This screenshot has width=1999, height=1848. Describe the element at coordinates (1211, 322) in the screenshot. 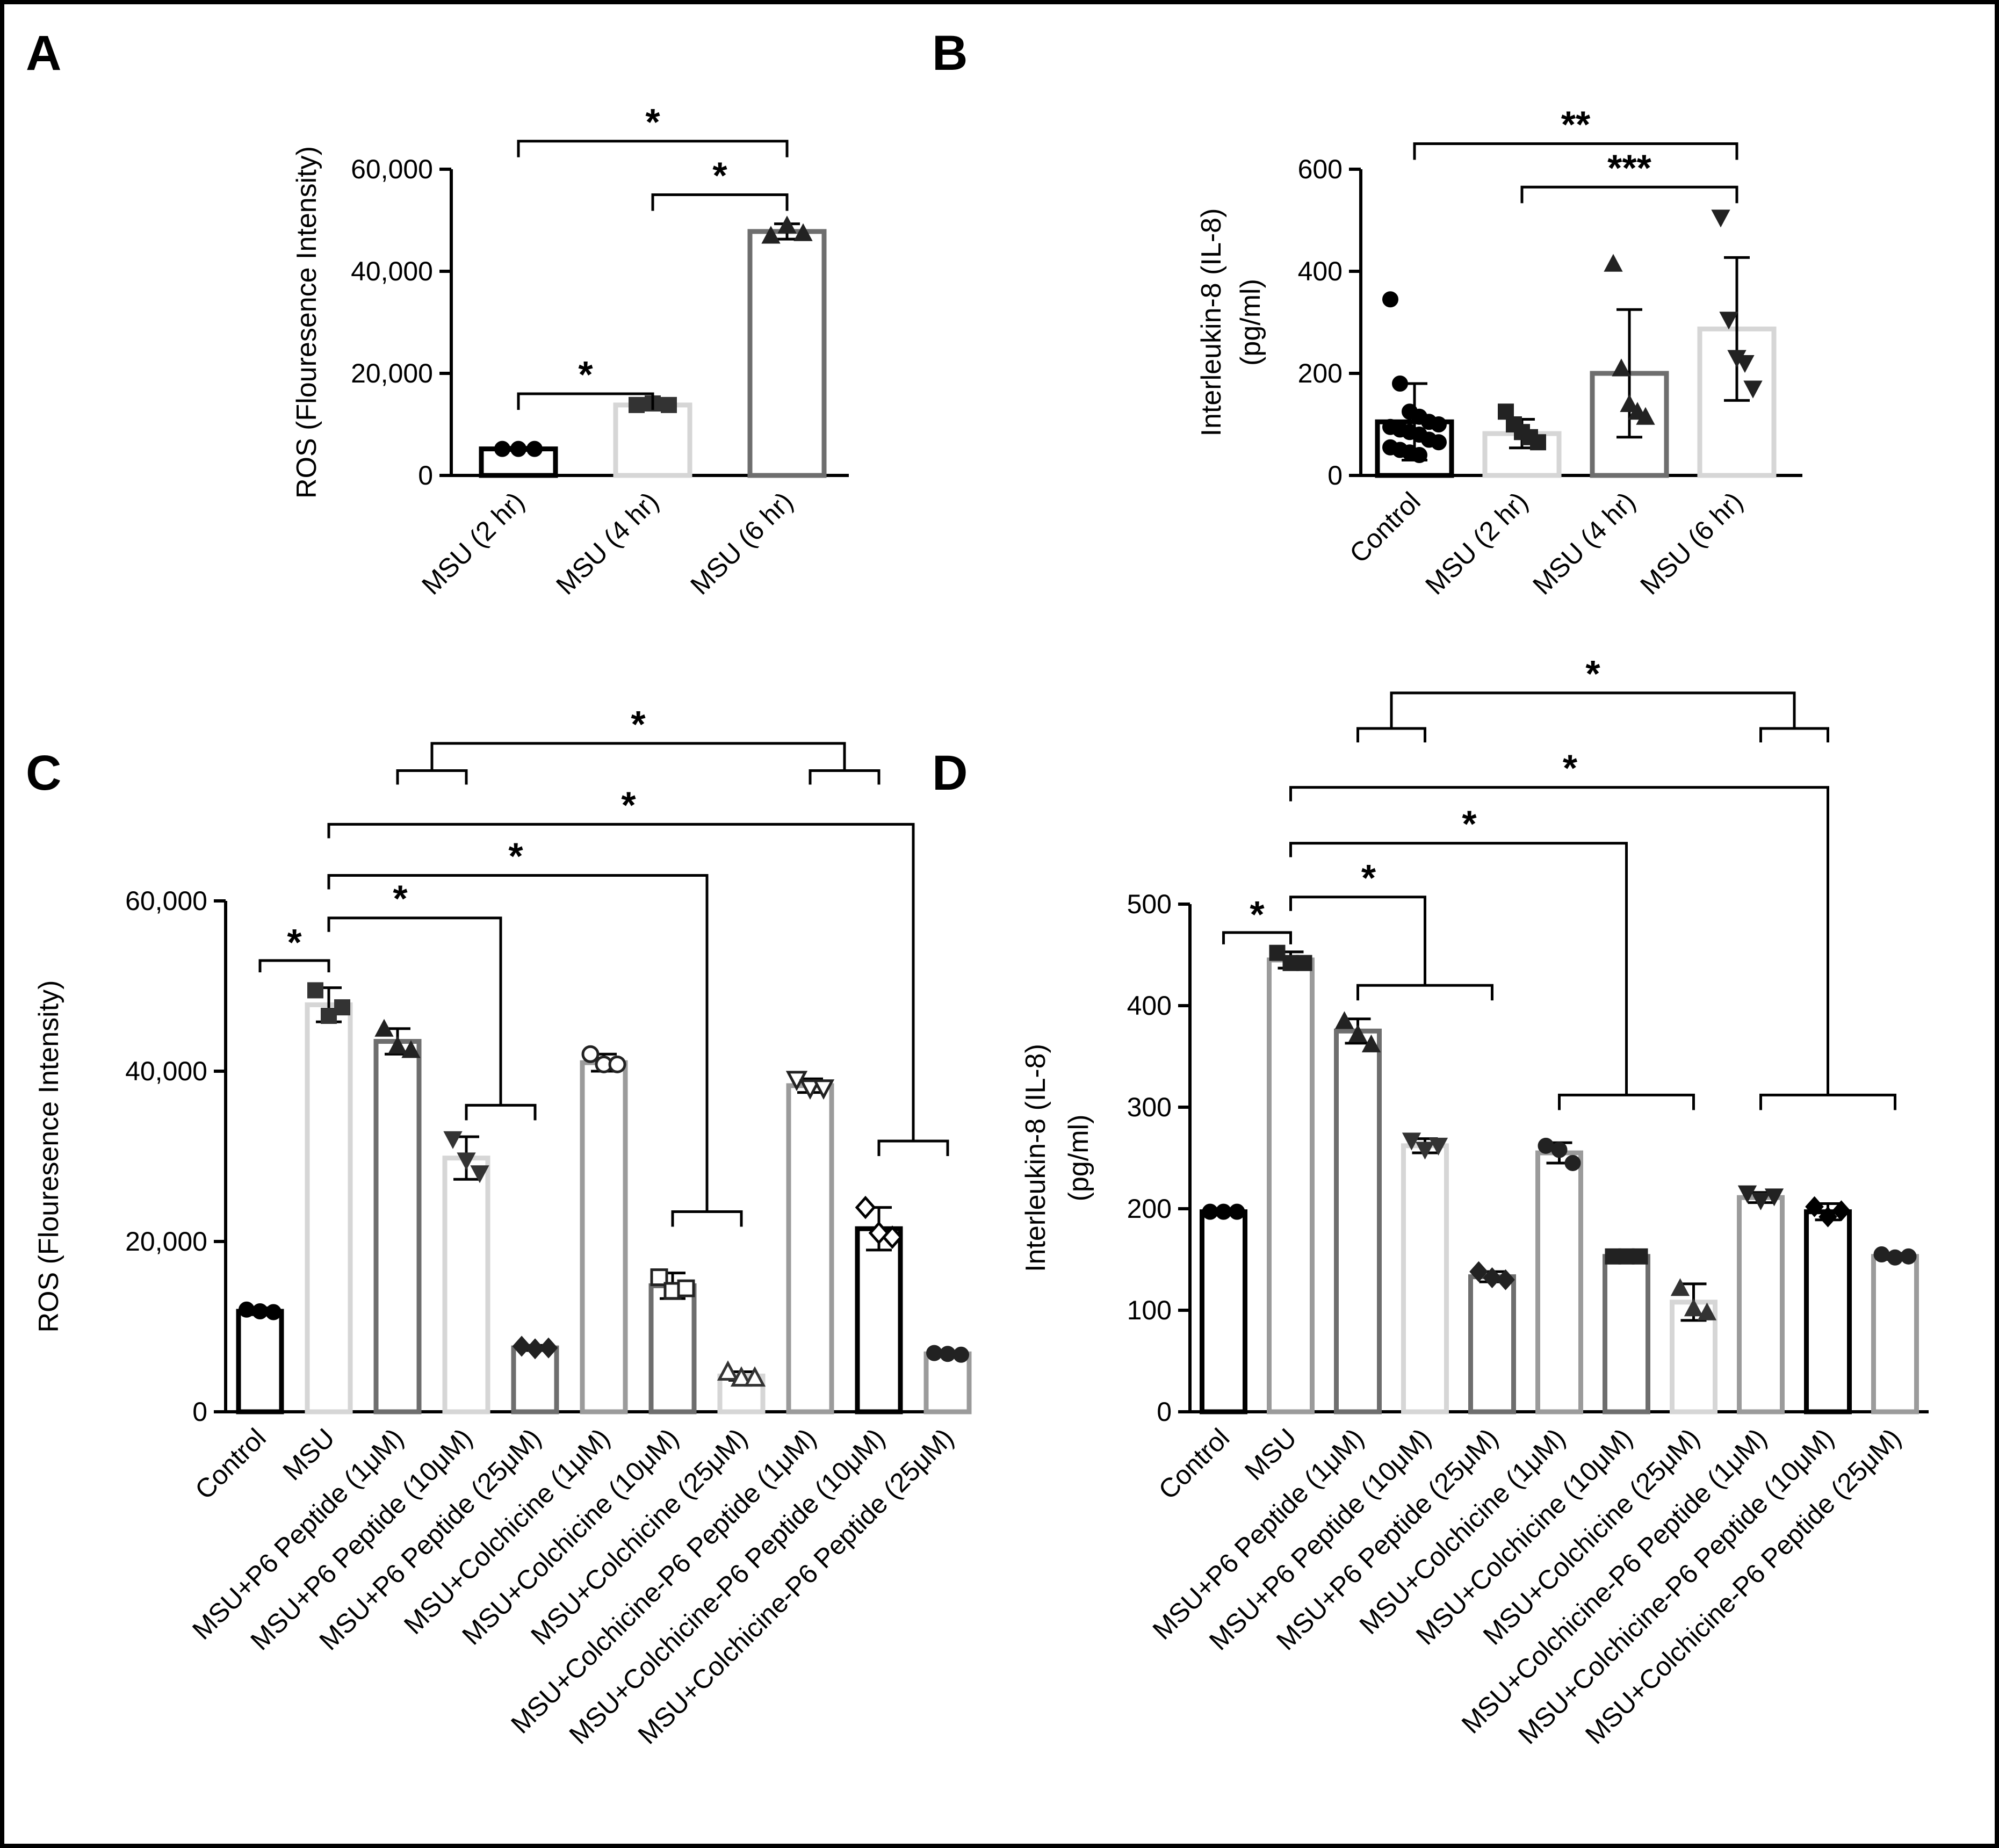

I see `y-axis-title: Interleukin-8 (IL-8)` at that location.